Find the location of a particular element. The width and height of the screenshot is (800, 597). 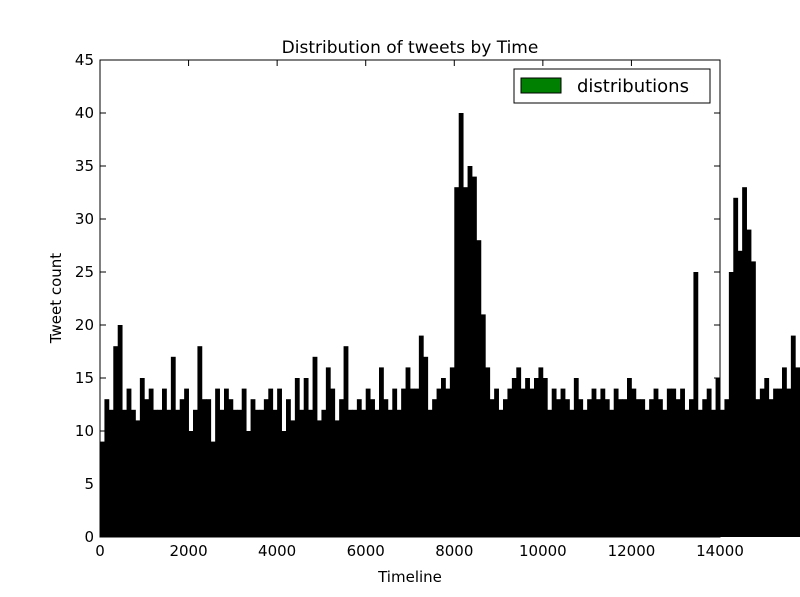

x-tick-label: 6000 is located at coordinates (366, 551).